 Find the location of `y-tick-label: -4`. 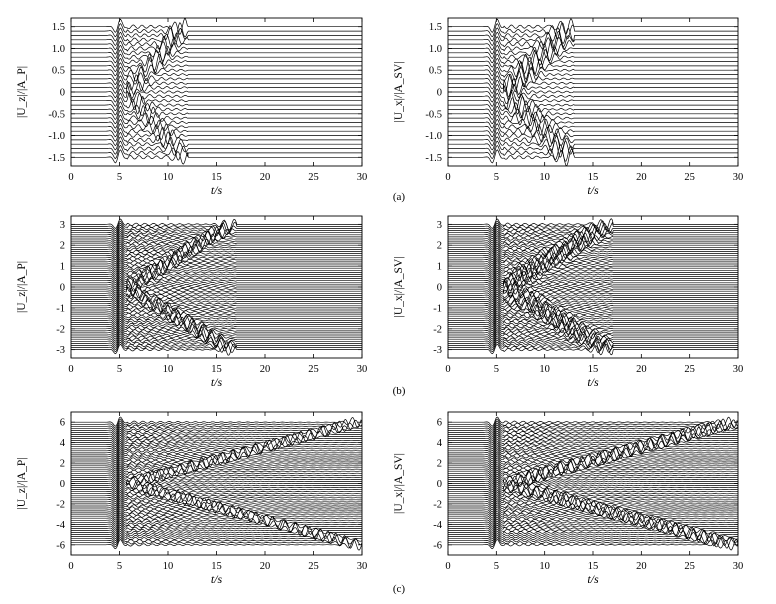

y-tick-label: -4 is located at coordinates (437, 525).